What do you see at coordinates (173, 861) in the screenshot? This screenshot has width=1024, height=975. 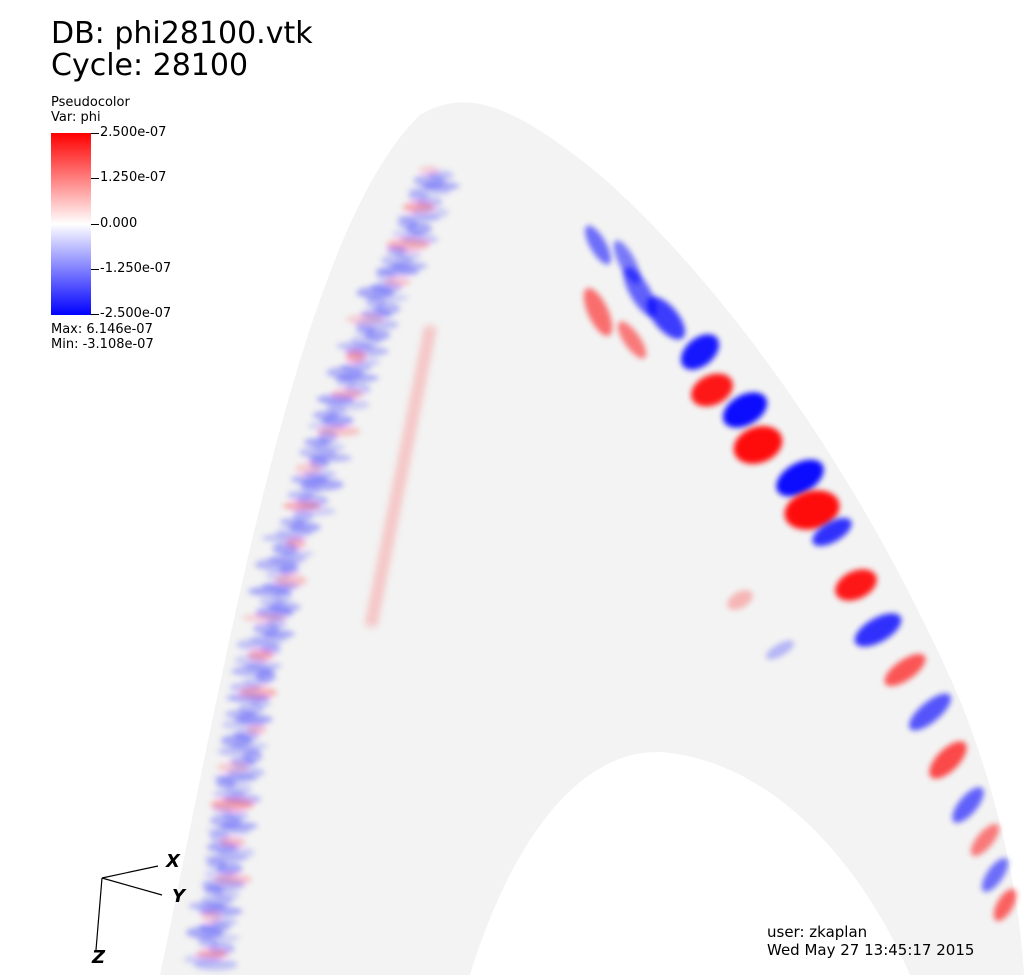 I see `x-axis-label: X` at bounding box center [173, 861].